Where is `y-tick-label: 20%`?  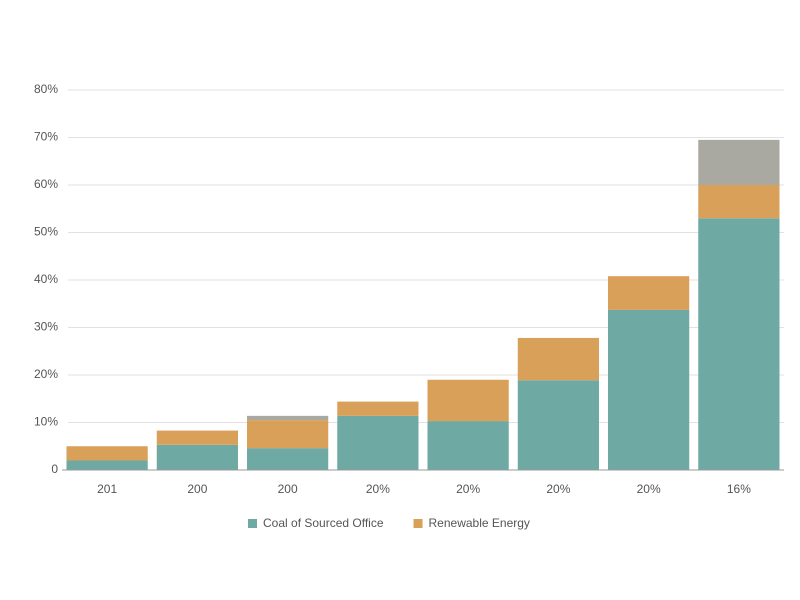
y-tick-label: 20% is located at coordinates (46, 374).